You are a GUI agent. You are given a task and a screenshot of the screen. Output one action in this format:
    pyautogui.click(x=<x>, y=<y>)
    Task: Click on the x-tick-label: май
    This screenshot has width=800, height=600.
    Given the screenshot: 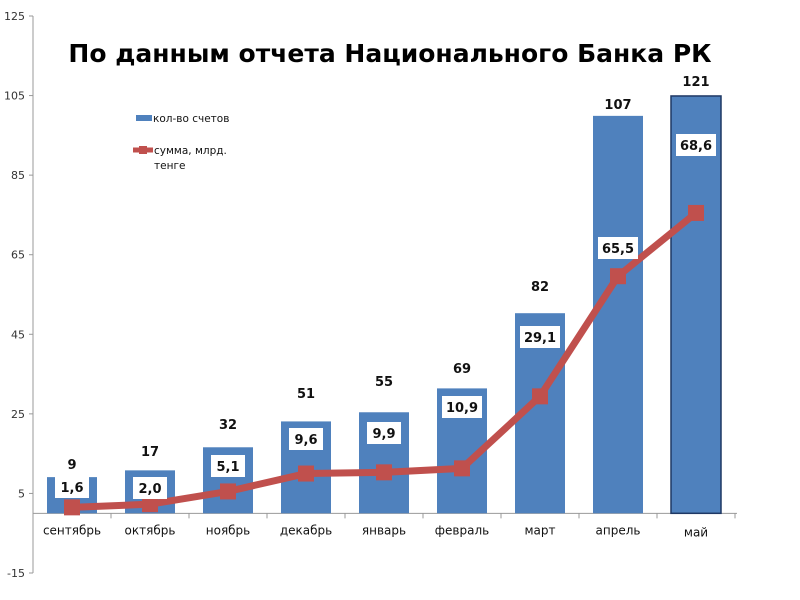 What is the action you would take?
    pyautogui.click(x=696, y=532)
    